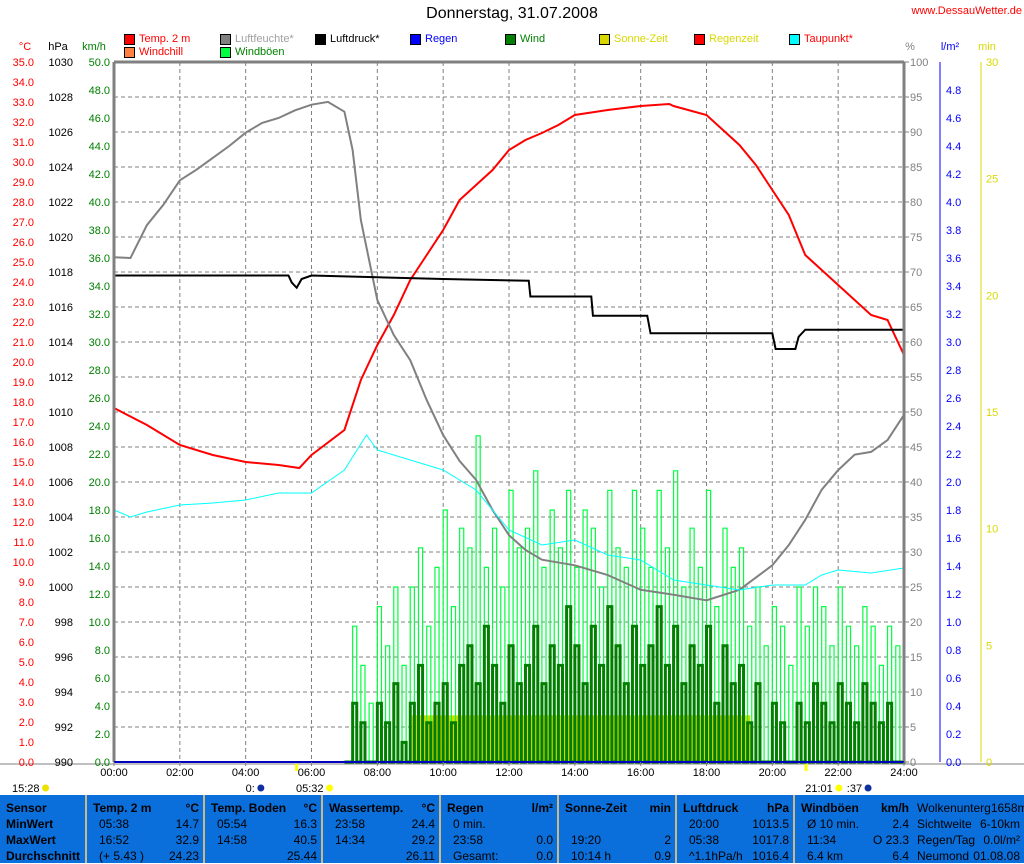 The image size is (1024, 864). I want to click on cell-time: Ø 10 min., so click(833, 824).